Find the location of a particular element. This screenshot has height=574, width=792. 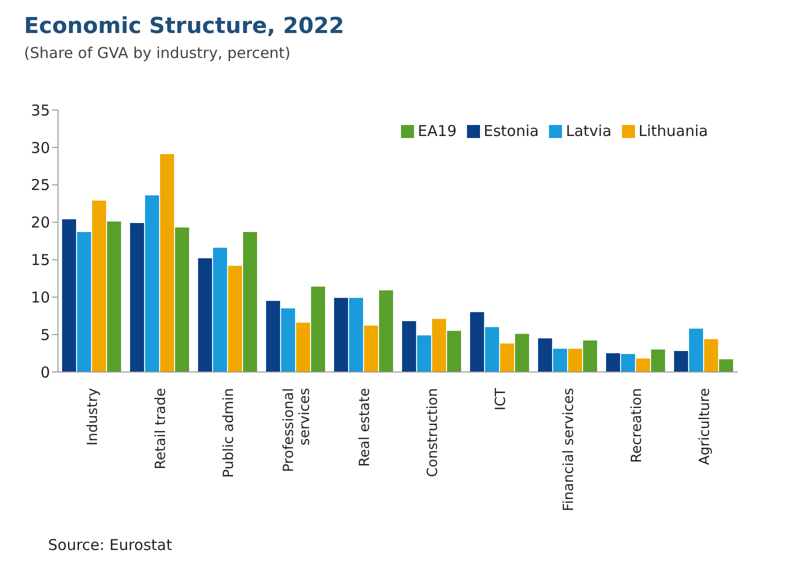

y-tick-label: 15 is located at coordinates (40, 260).